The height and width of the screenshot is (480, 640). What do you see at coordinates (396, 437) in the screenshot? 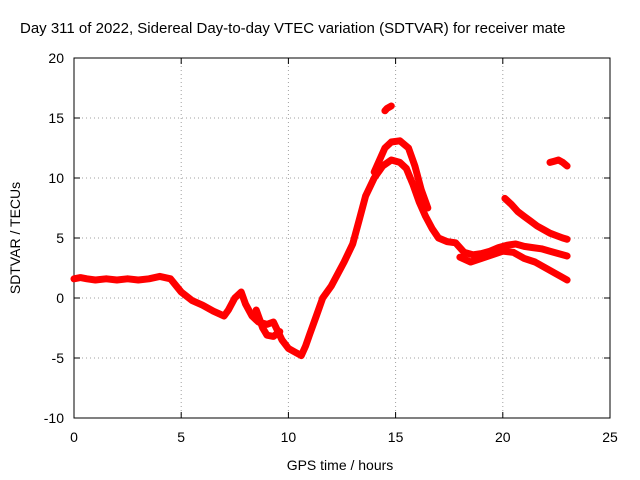
I see `x-tick-label: 15` at bounding box center [396, 437].